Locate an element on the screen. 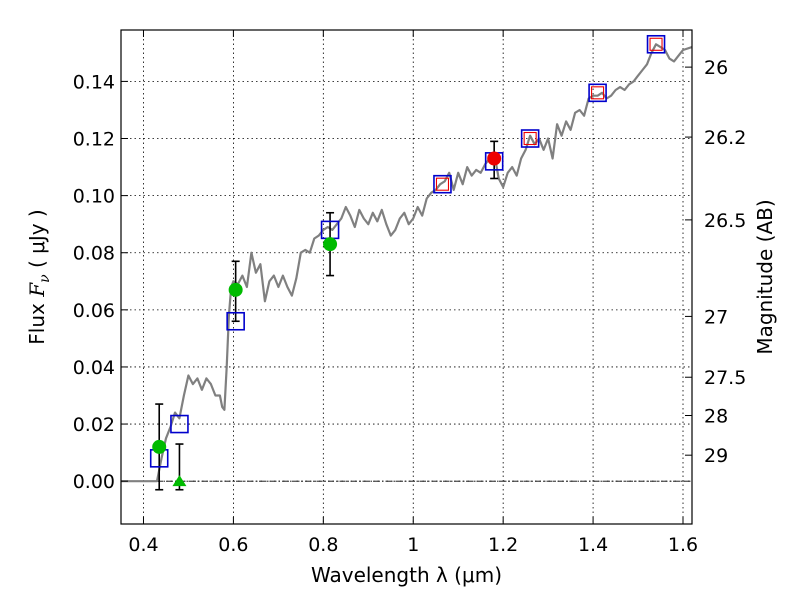  y-tick-label: 0.02 is located at coordinates (94, 425).